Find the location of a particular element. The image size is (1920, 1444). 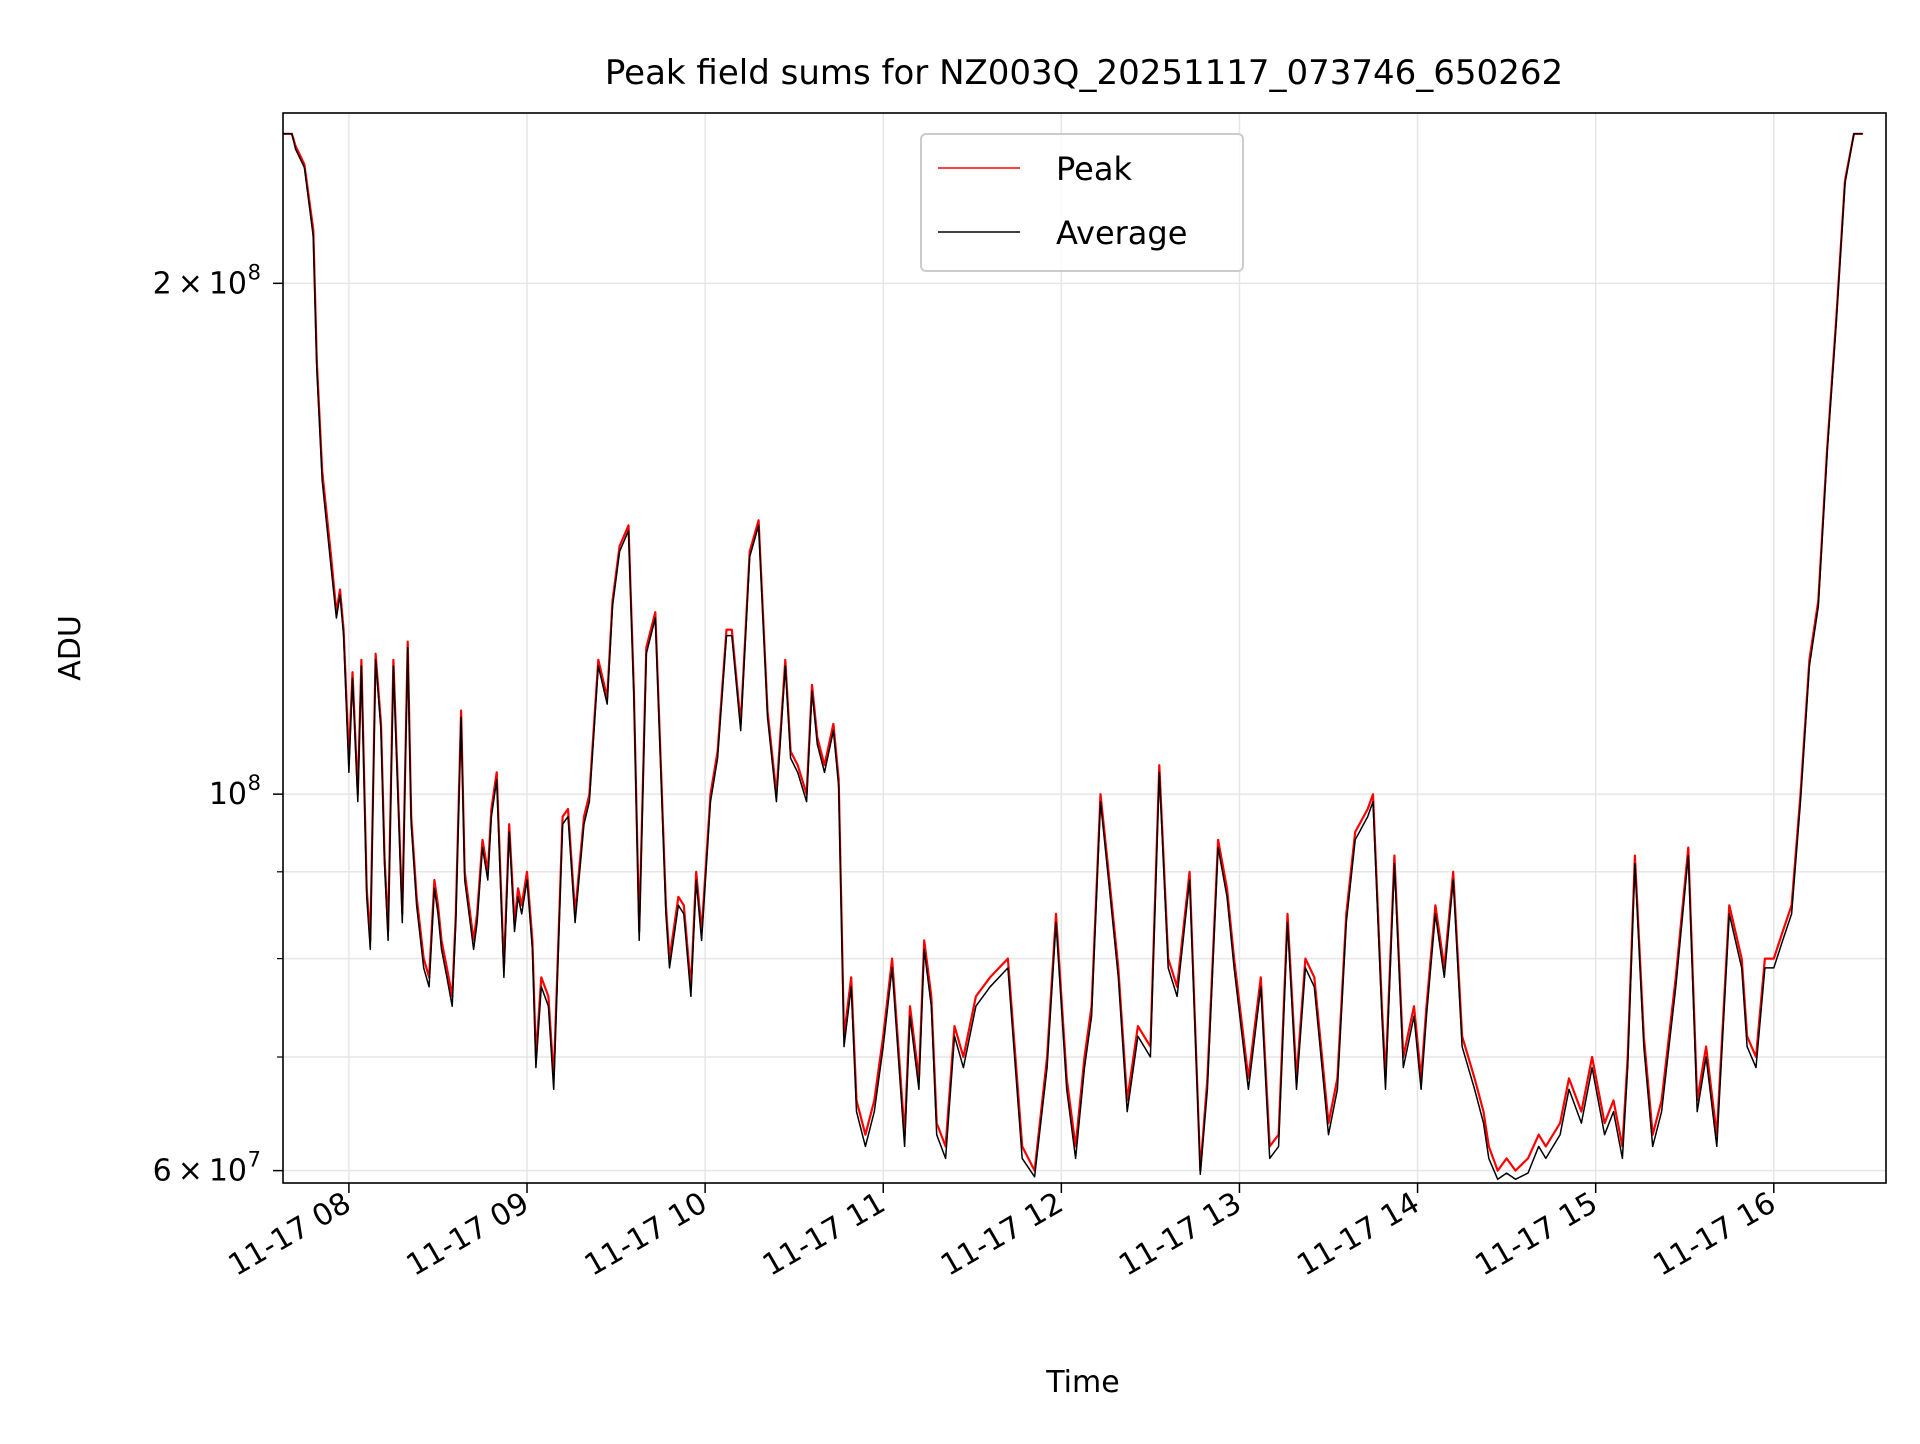

y-tick-label: 76 × 10 is located at coordinates (207, 1168).